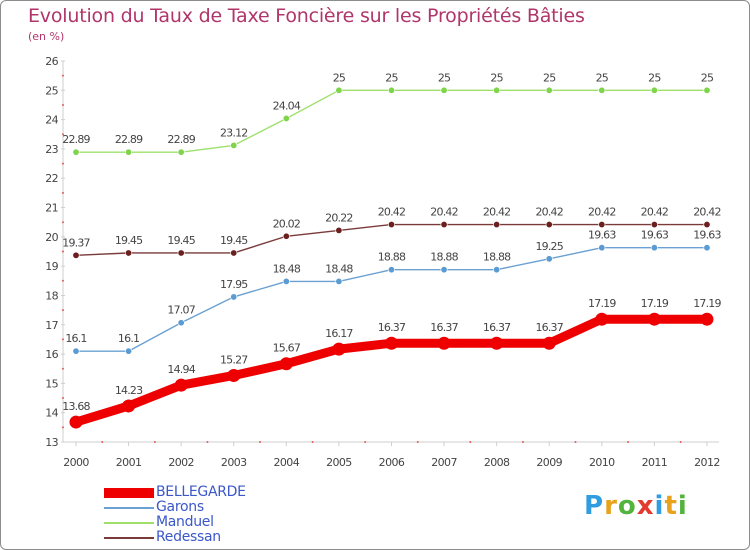  What do you see at coordinates (234, 132) in the screenshot?
I see `data-label-manduel: 23.12` at bounding box center [234, 132].